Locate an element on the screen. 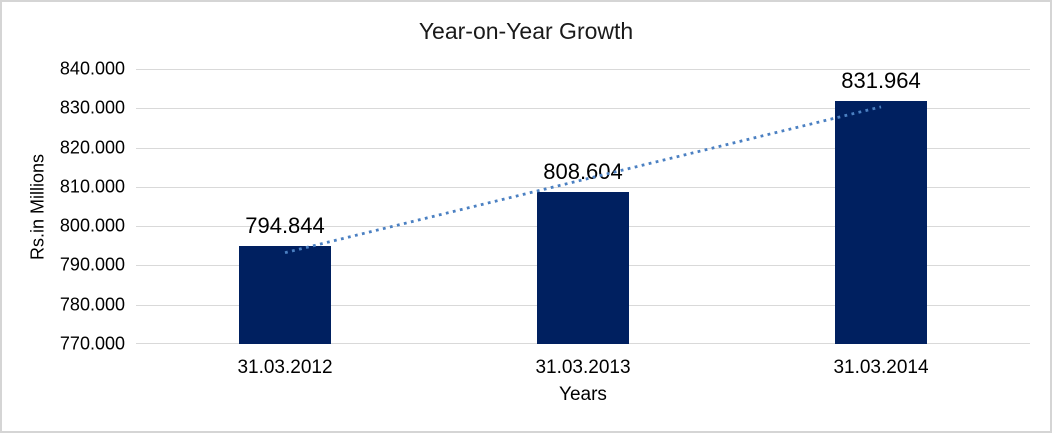 This screenshot has height=433, width=1052. data-label: 831.964 is located at coordinates (881, 80).